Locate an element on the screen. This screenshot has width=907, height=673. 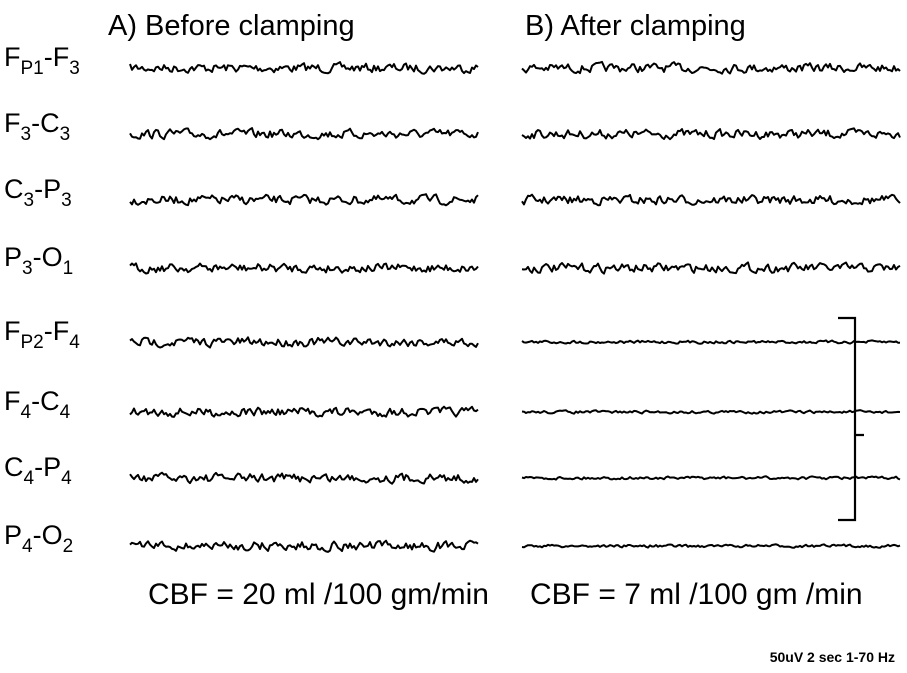
cbf-label: CBF = 20 ml /100 gm/min is located at coordinates (318, 594).